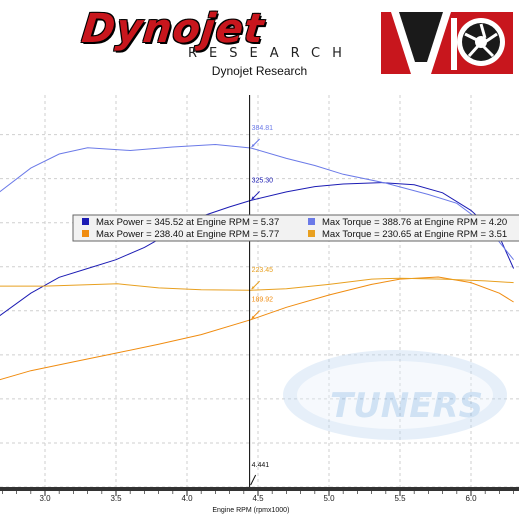 The image size is (519, 519). I want to click on cursor-x-arrow, so click(253, 480).